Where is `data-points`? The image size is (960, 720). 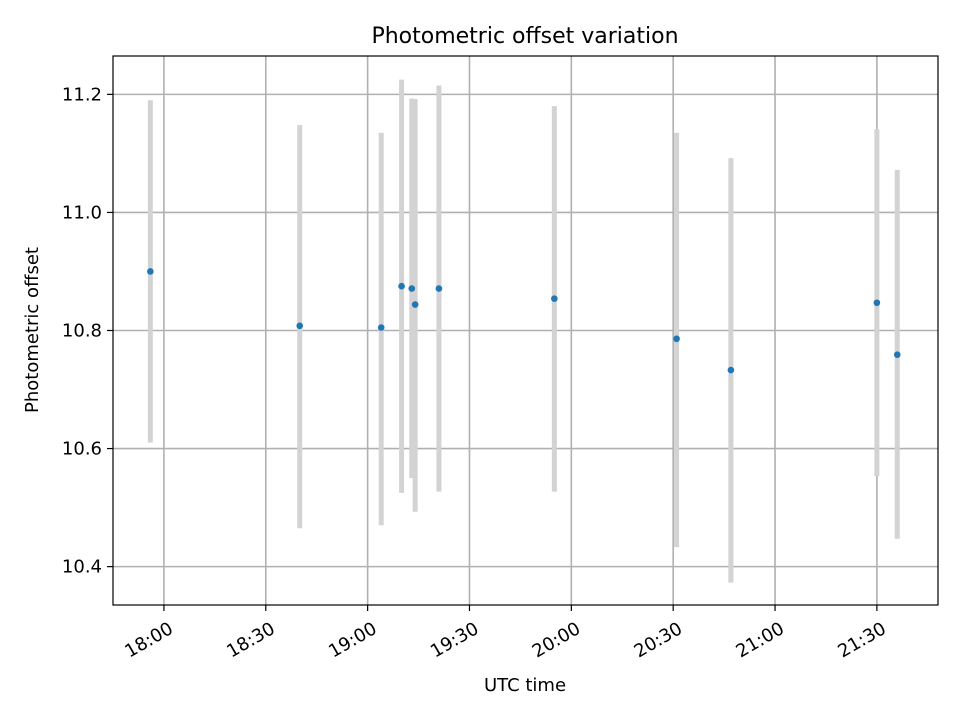
data-points is located at coordinates (524, 321).